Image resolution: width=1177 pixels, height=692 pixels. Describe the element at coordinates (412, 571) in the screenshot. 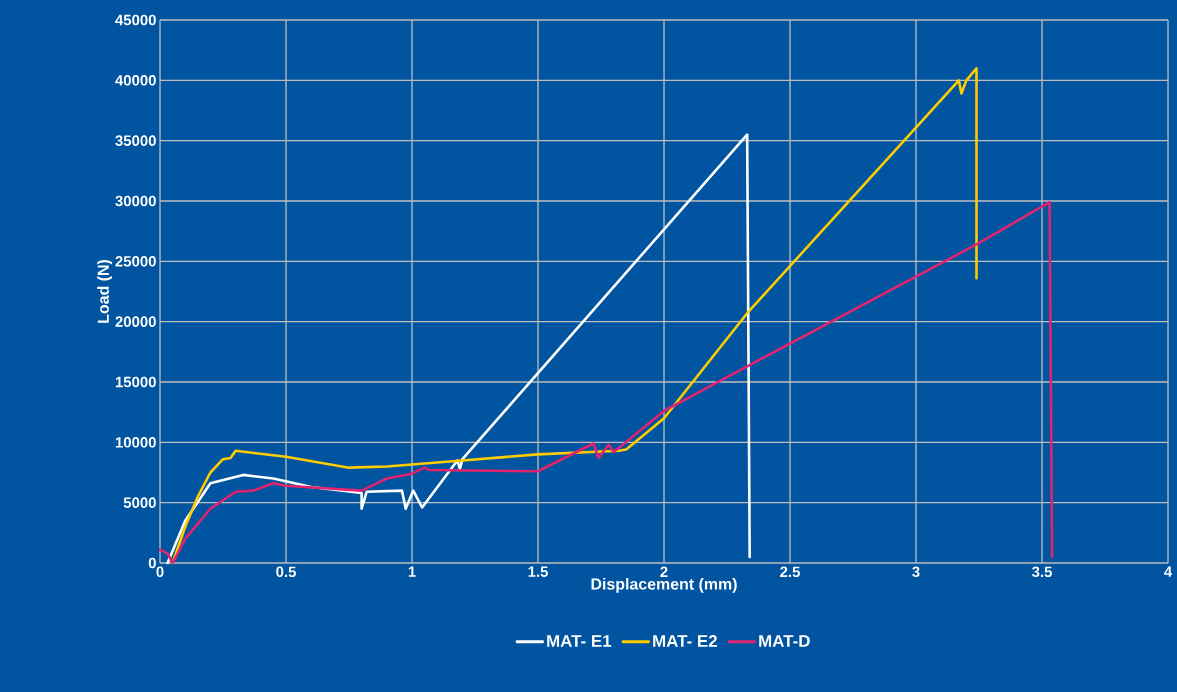

I see `x-tick-label: 1` at that location.